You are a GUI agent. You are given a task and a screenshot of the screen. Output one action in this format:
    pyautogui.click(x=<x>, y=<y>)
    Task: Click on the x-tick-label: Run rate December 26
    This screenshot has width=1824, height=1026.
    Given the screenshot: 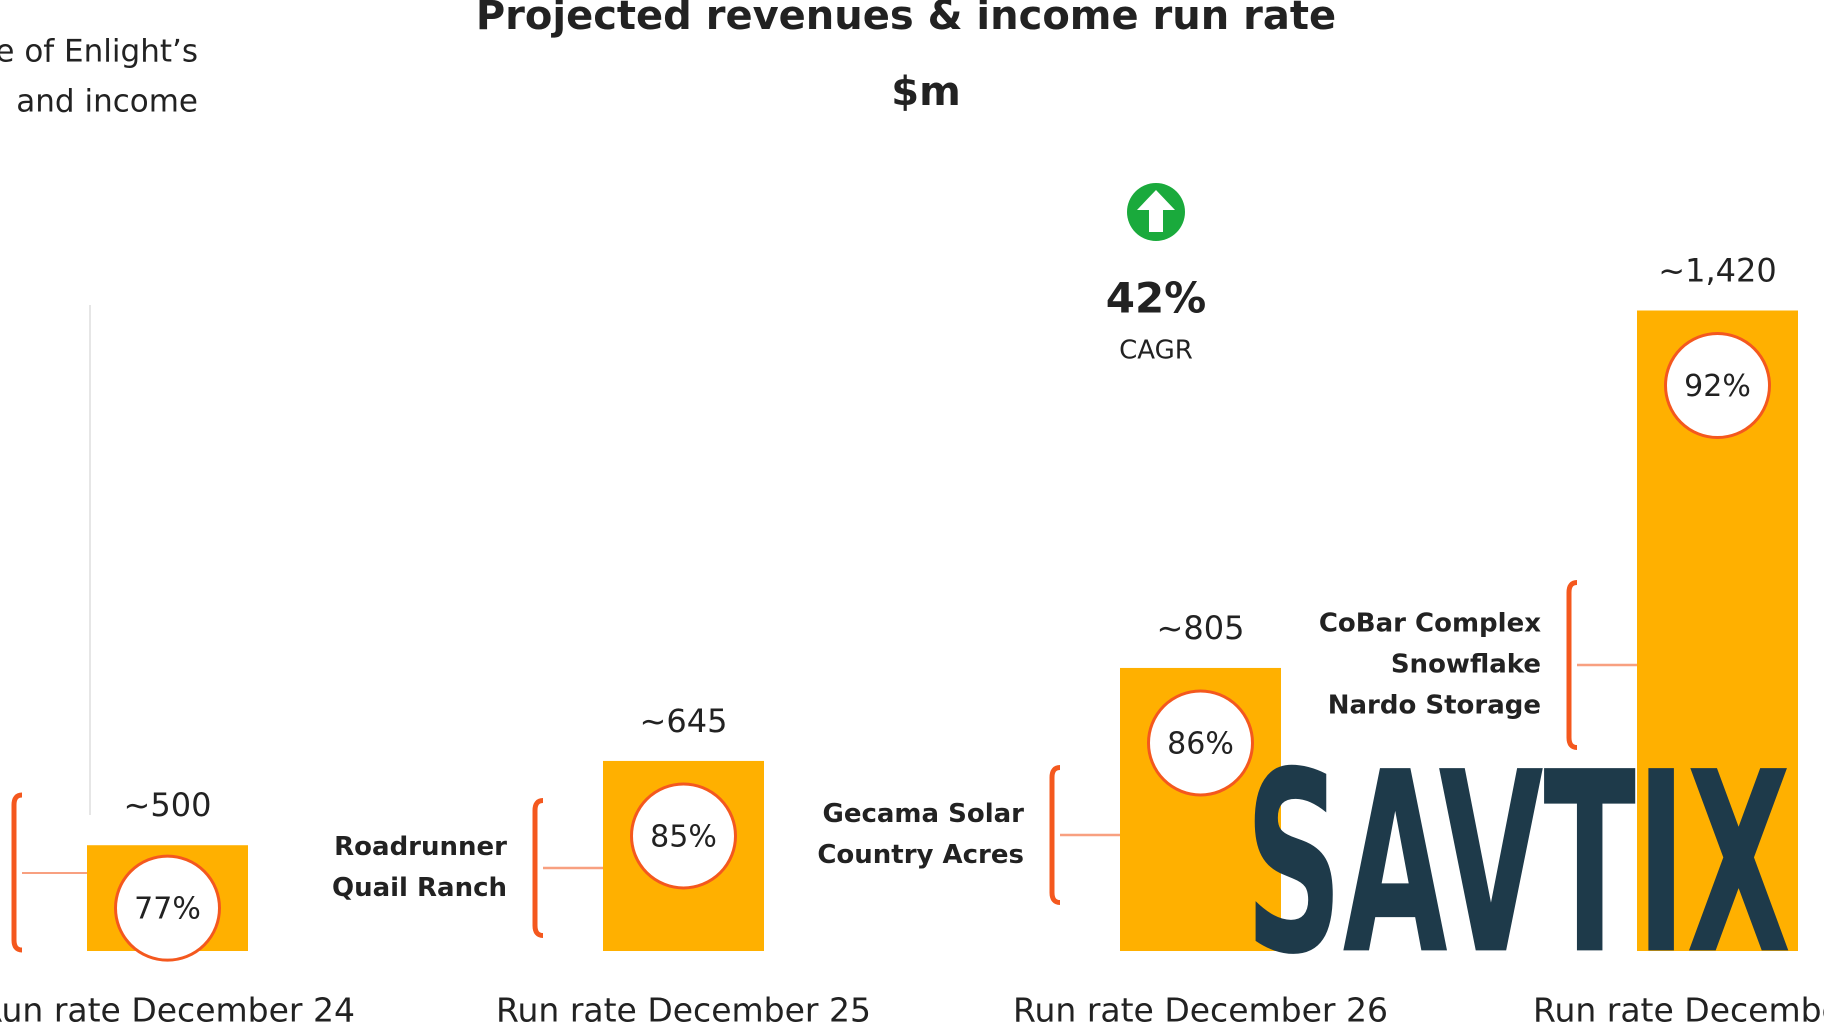 What is the action you would take?
    pyautogui.click(x=1200, y=1008)
    